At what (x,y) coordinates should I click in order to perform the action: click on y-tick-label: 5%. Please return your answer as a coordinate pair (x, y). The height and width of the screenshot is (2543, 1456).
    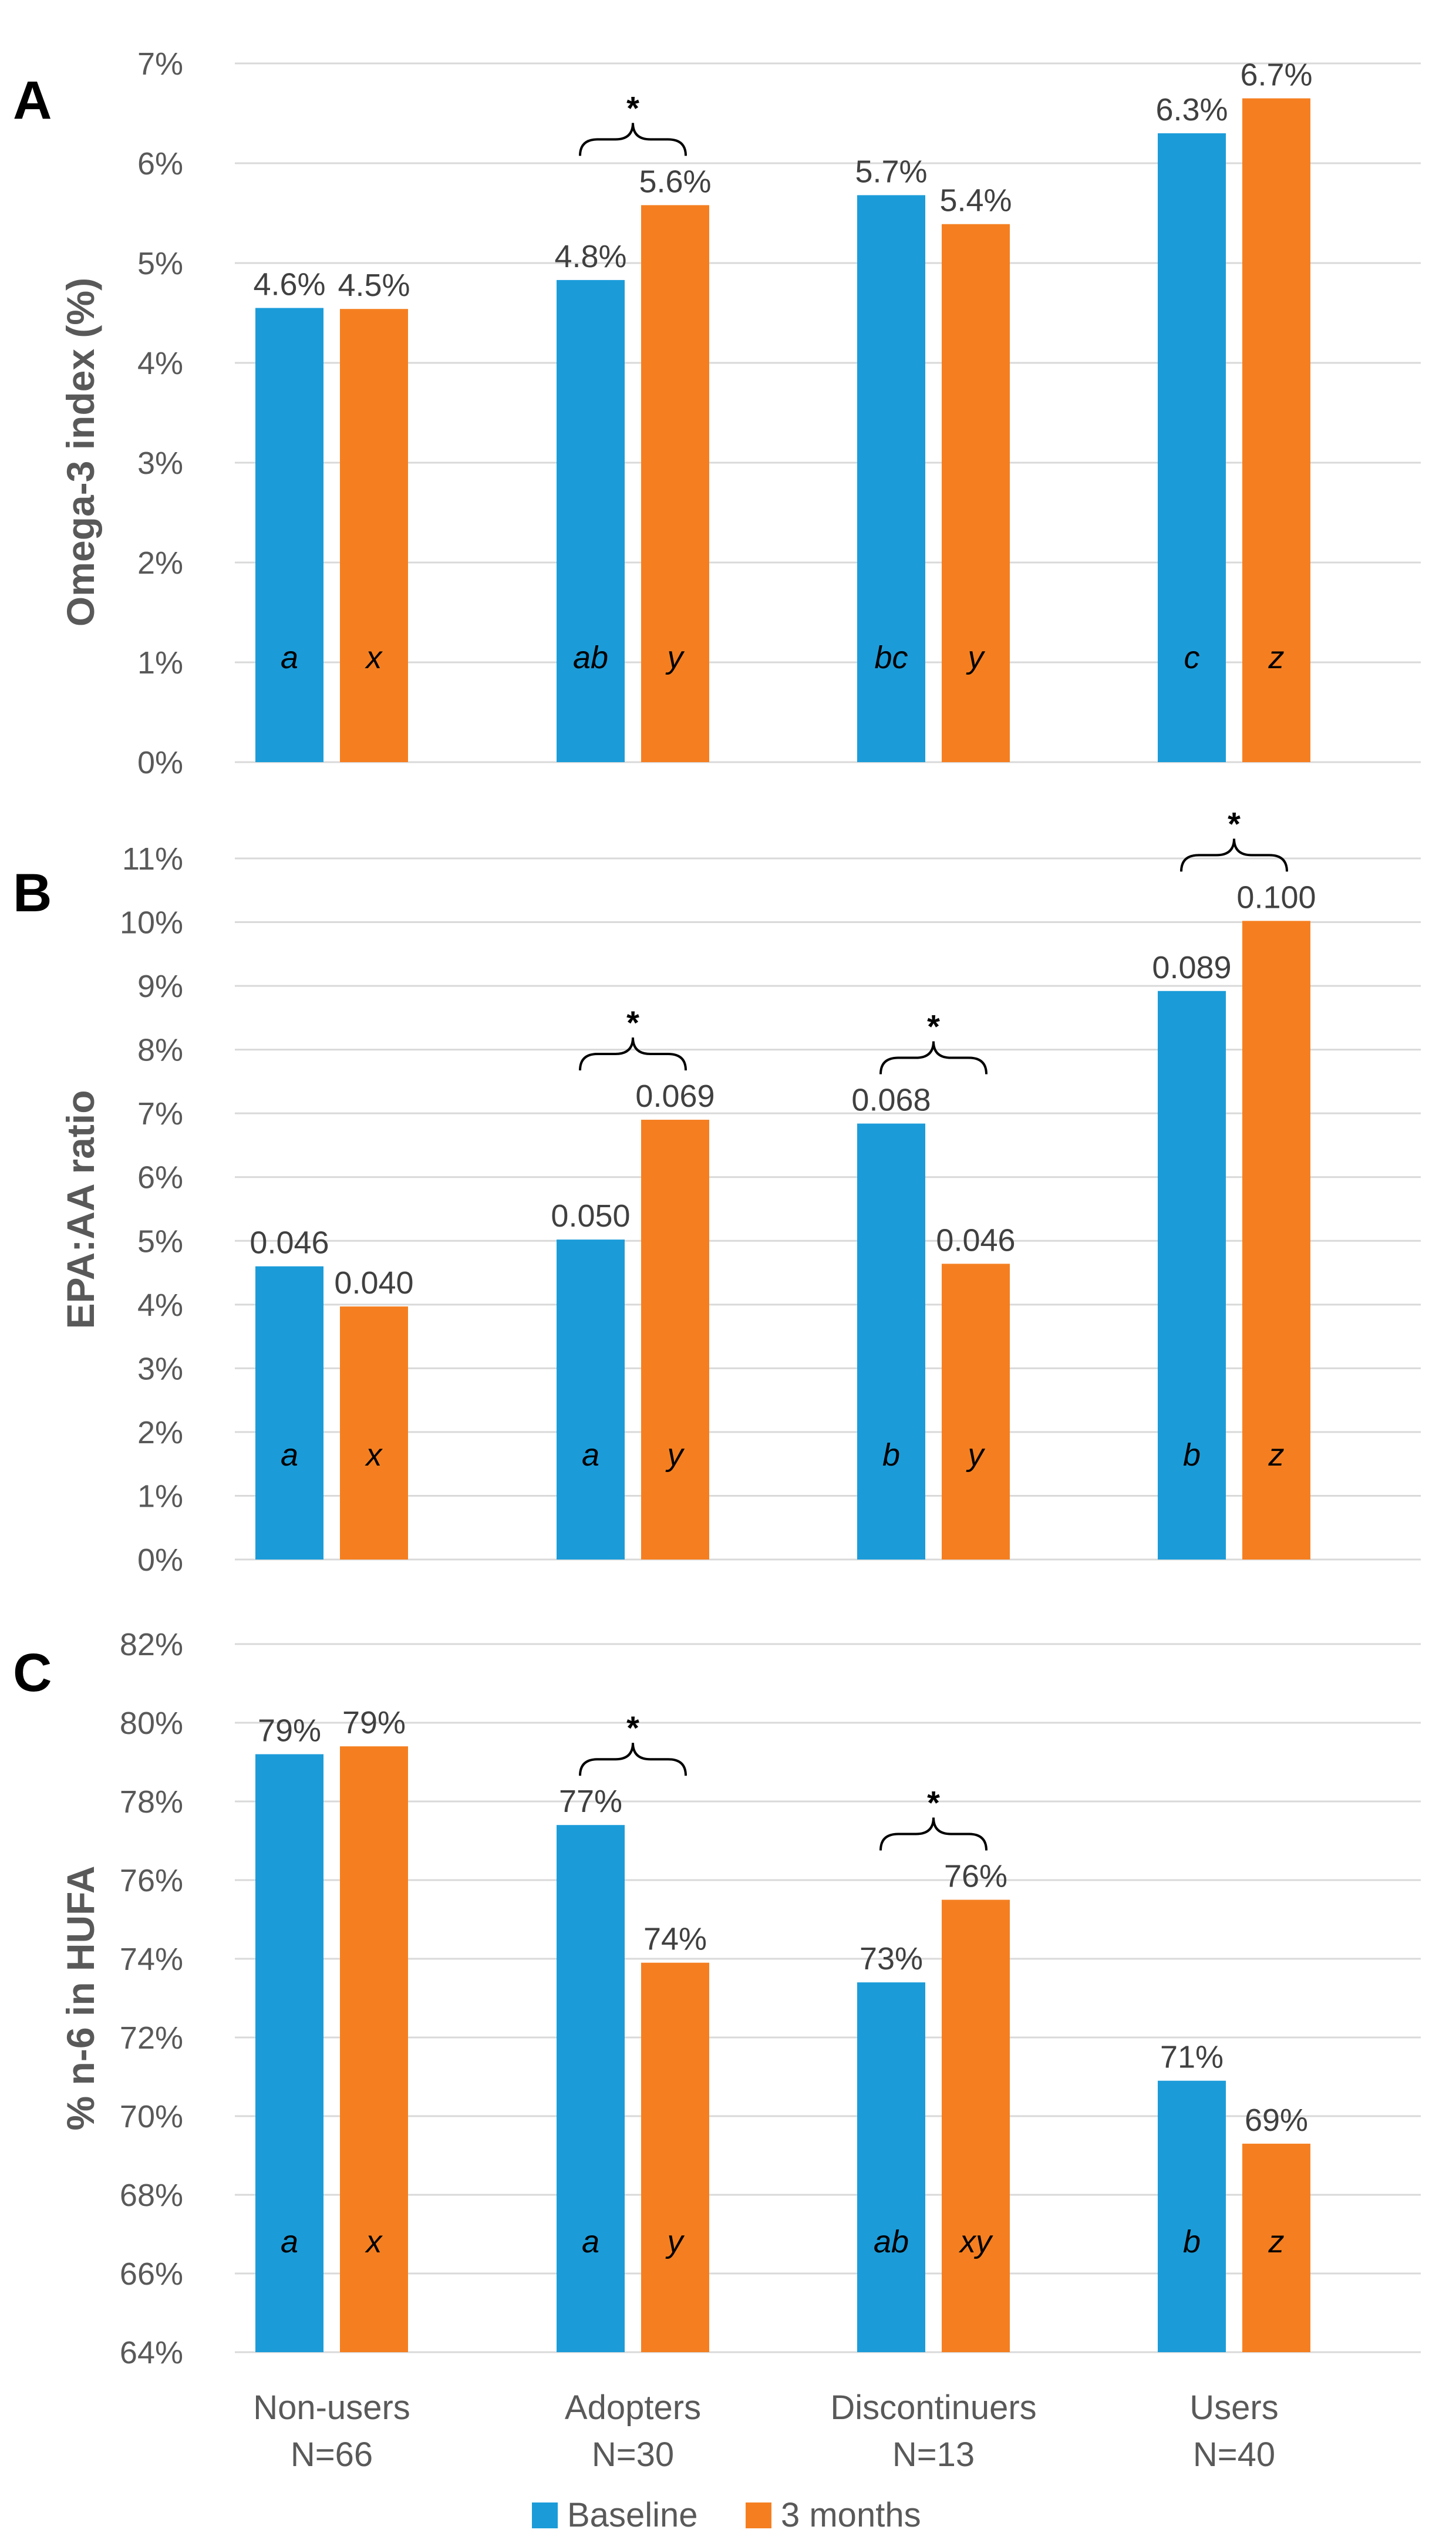
    Looking at the image, I should click on (160, 1241).